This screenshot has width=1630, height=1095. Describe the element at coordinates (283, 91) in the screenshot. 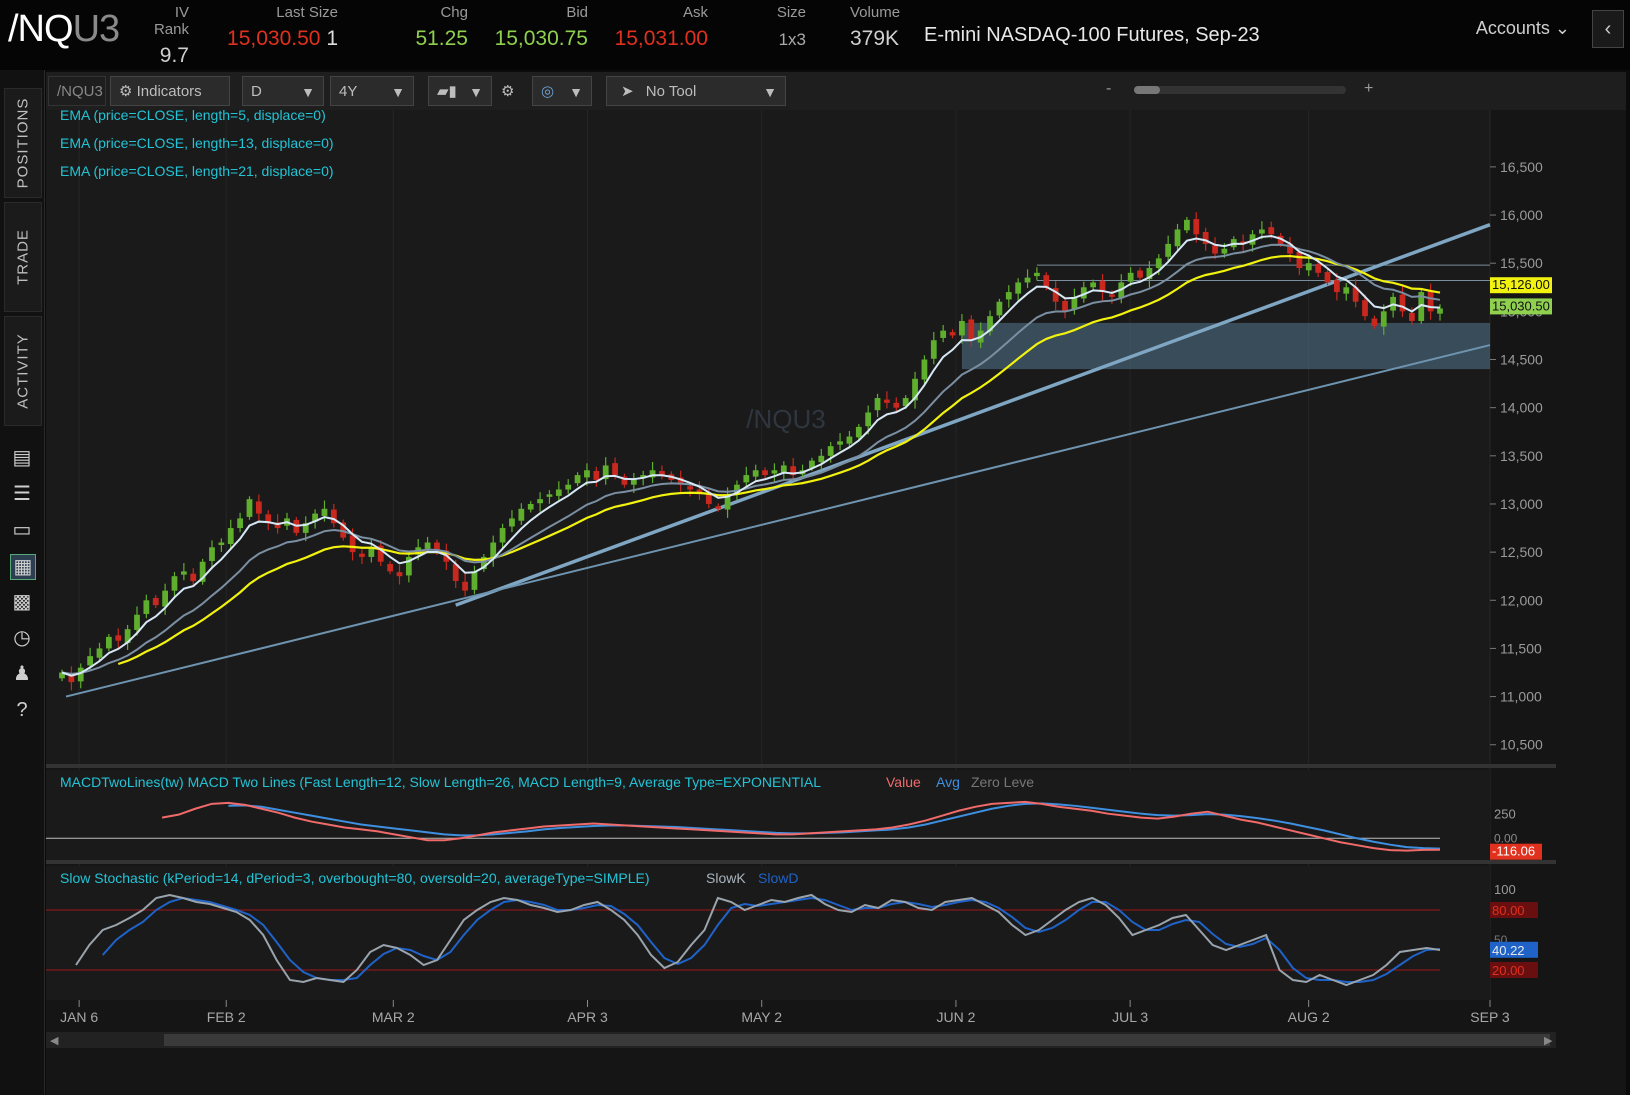

I see `aggregation-dropdown: D ▼` at that location.